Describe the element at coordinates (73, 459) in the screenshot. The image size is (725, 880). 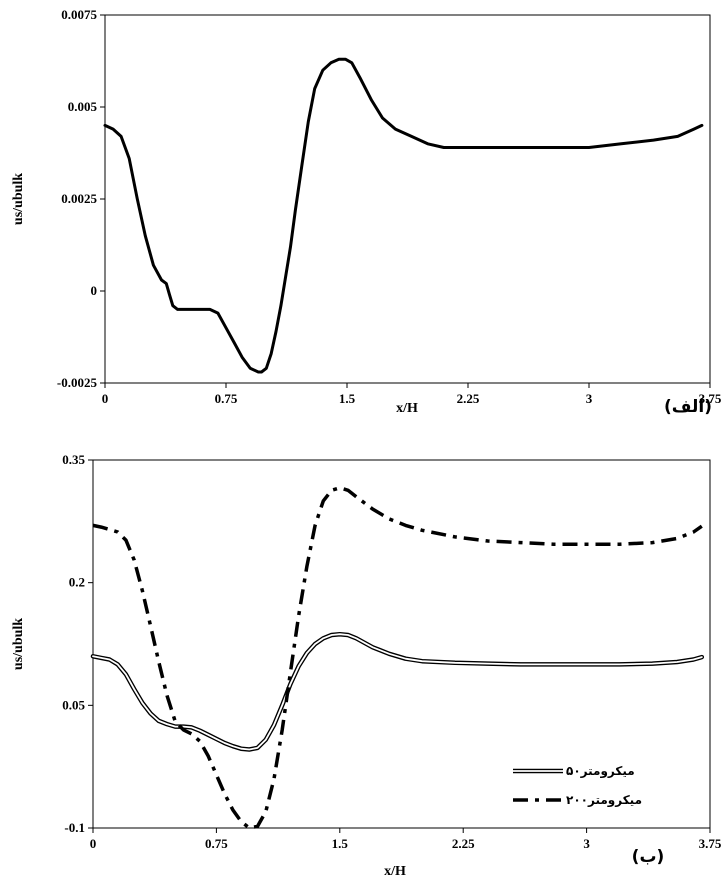
I see `y-tick-label: 0.35` at that location.